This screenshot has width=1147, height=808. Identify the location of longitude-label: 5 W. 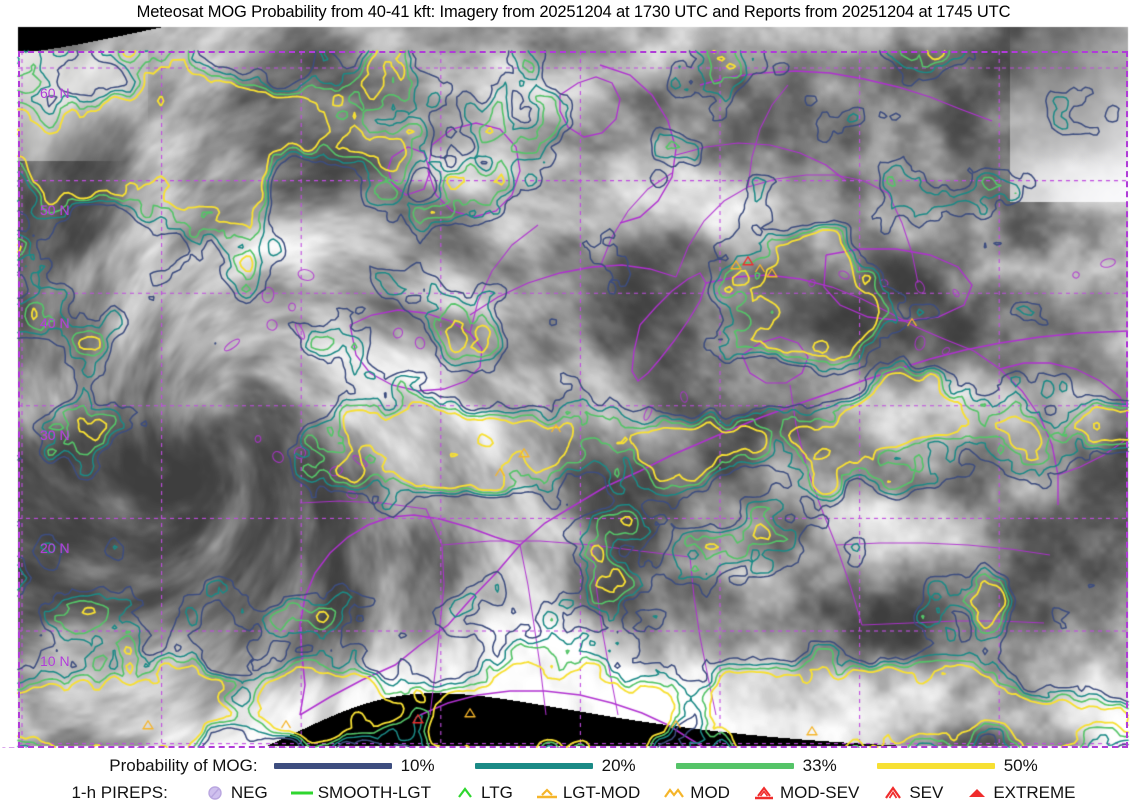
(430, 746).